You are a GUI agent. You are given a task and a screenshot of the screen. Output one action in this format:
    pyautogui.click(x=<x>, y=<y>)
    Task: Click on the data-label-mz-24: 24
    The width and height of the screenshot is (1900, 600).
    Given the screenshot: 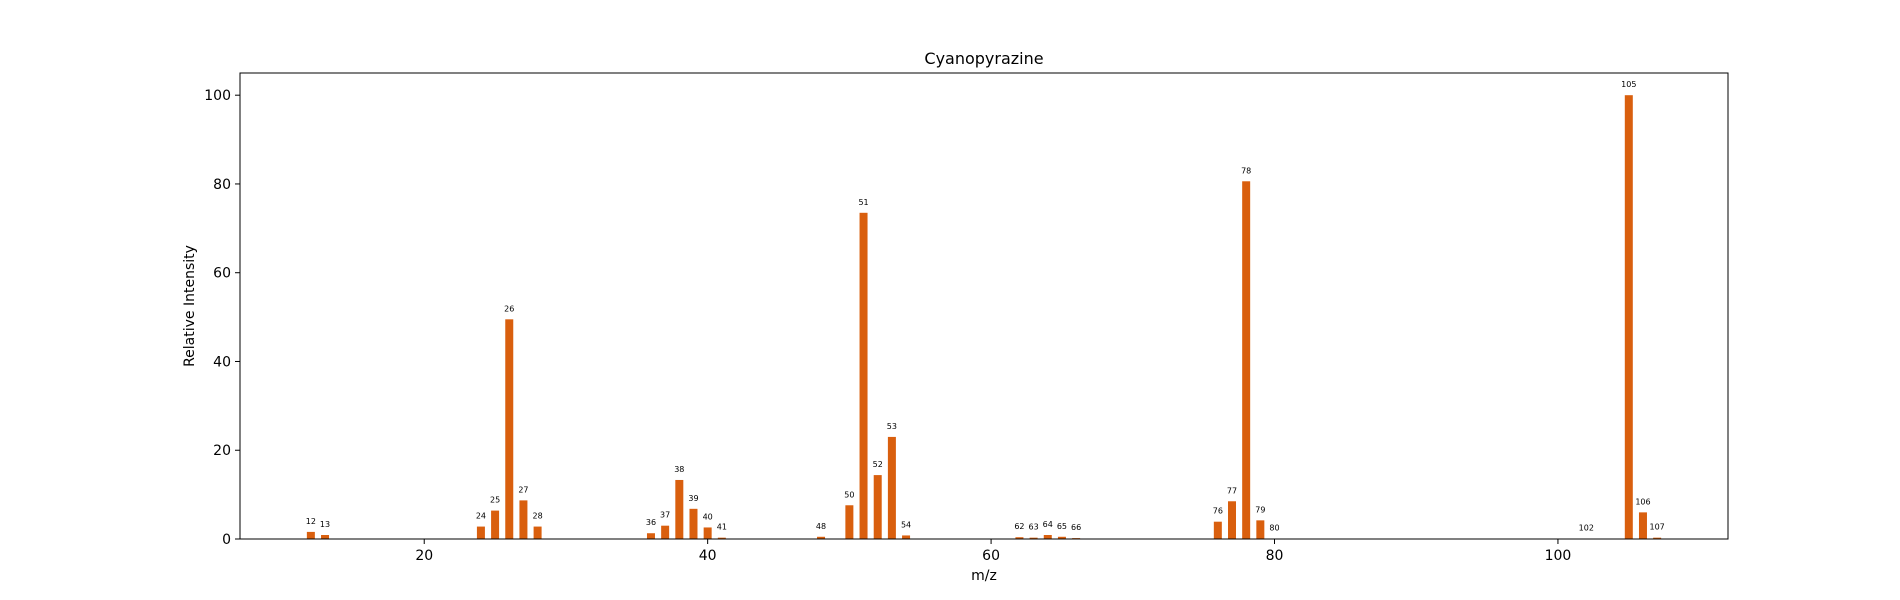 What is the action you would take?
    pyautogui.click(x=481, y=516)
    